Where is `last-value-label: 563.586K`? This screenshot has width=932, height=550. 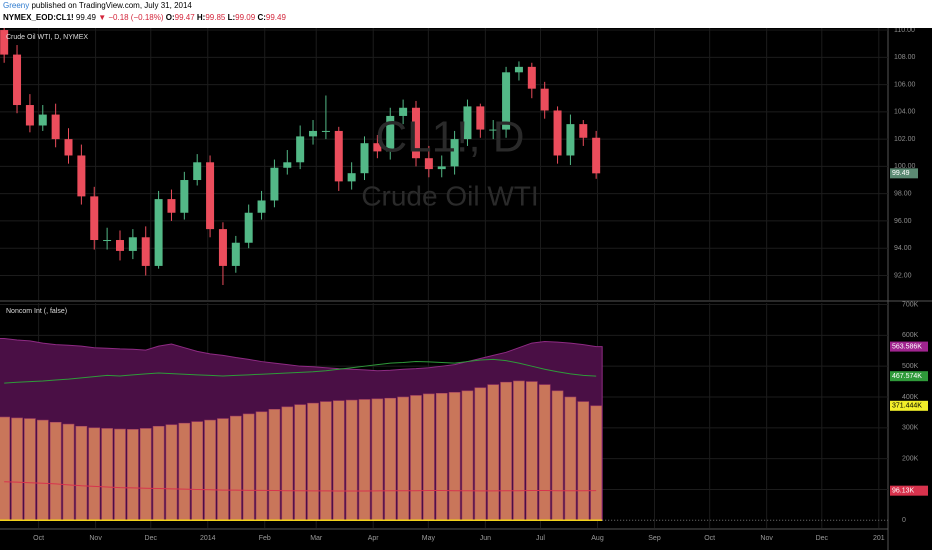
last-value-label: 563.586K is located at coordinates (907, 346).